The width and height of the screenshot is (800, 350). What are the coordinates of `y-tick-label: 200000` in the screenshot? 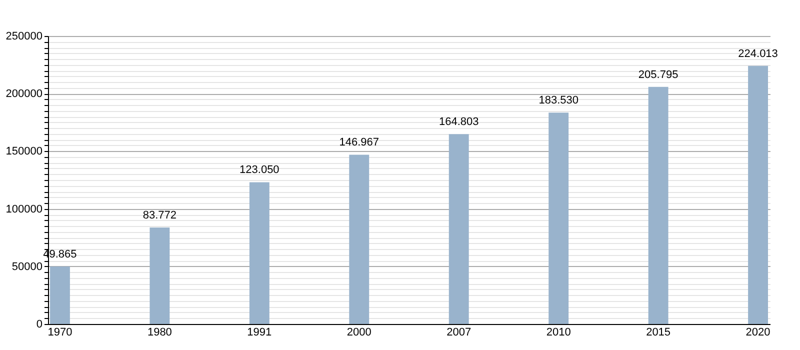 It's located at (24, 94).